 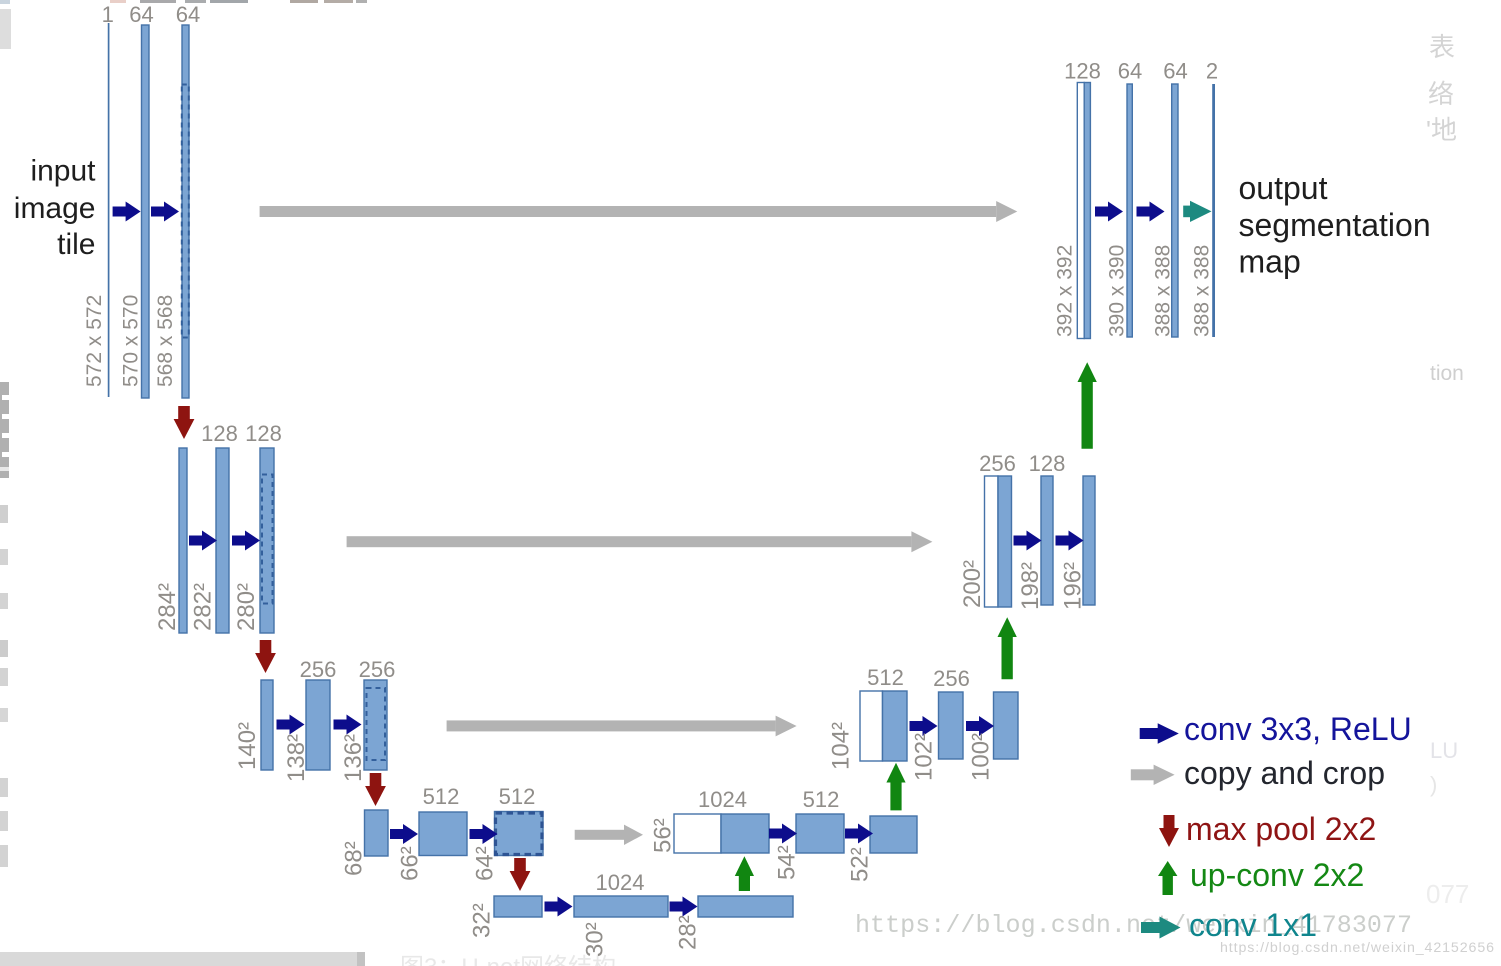 I want to click on svg-text: 102², so click(x=924, y=757).